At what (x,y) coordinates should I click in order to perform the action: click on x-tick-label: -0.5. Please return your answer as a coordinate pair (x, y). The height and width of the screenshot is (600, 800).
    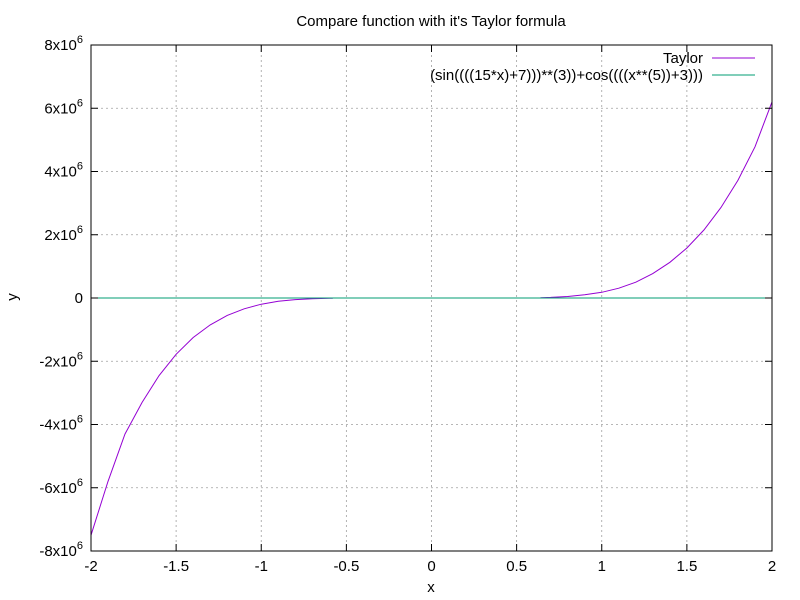
    Looking at the image, I should click on (346, 566).